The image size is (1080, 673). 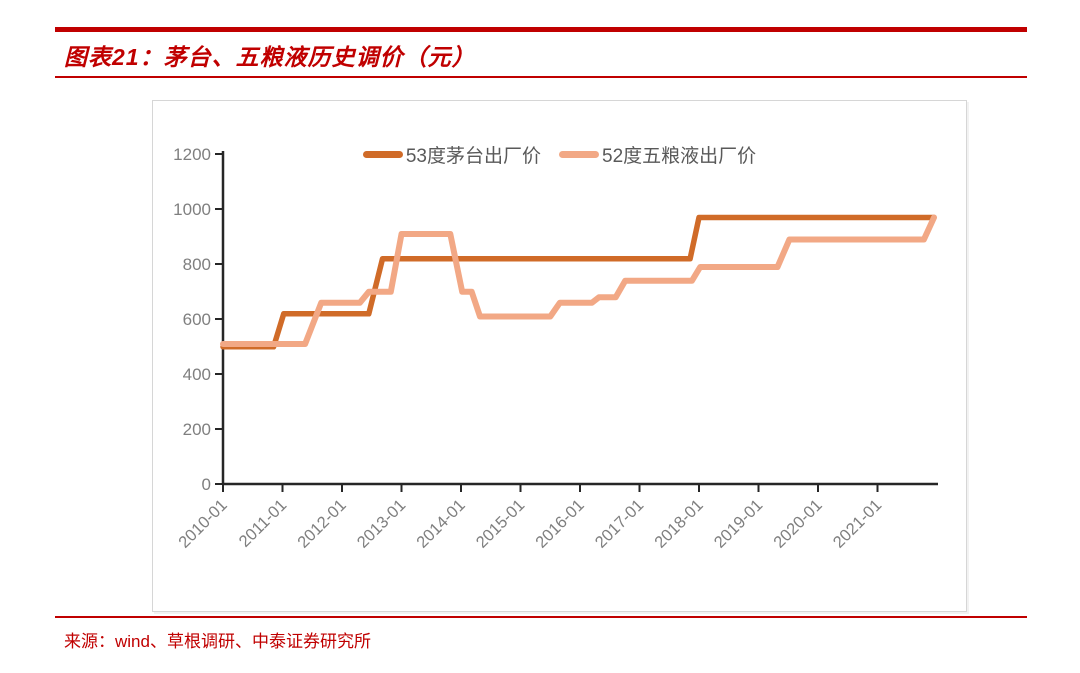 What do you see at coordinates (541, 29) in the screenshot?
I see `header-red-bar` at bounding box center [541, 29].